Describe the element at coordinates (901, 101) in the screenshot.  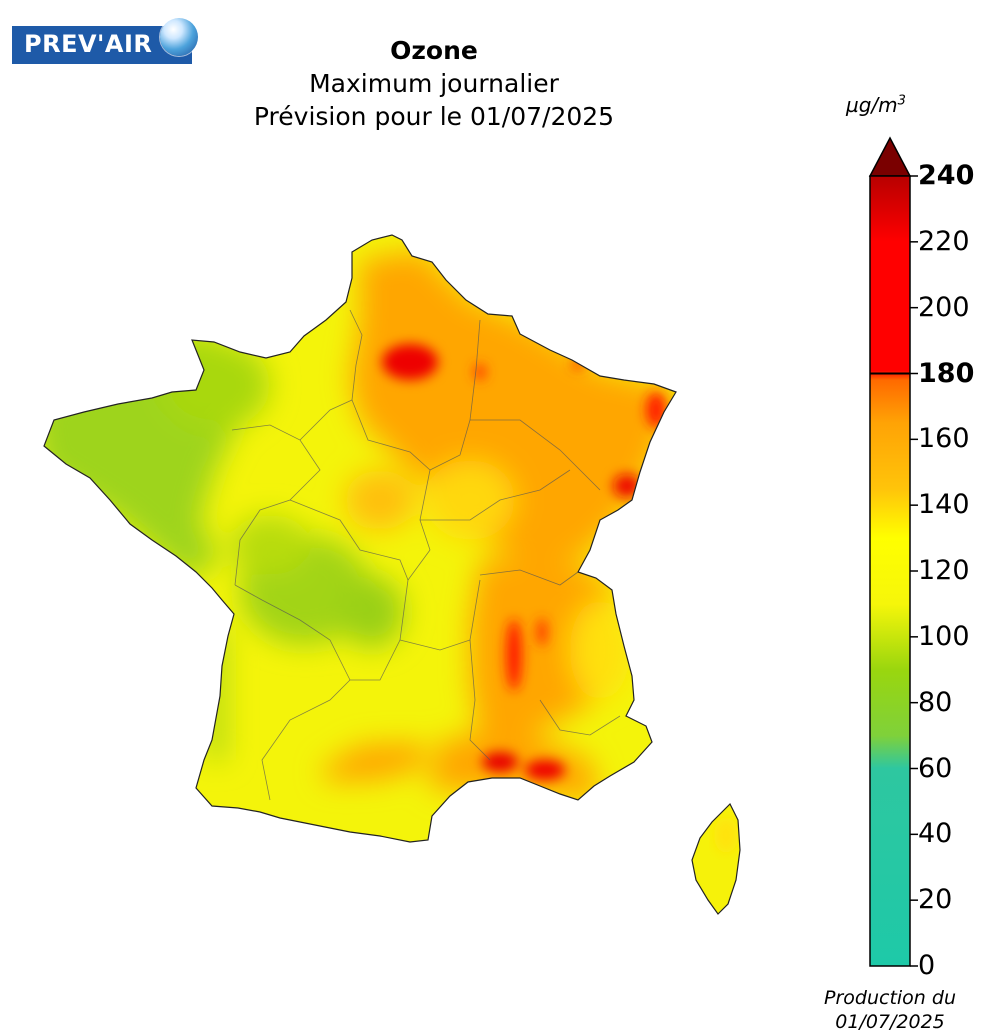
I see `unit-exponent: 3` at that location.